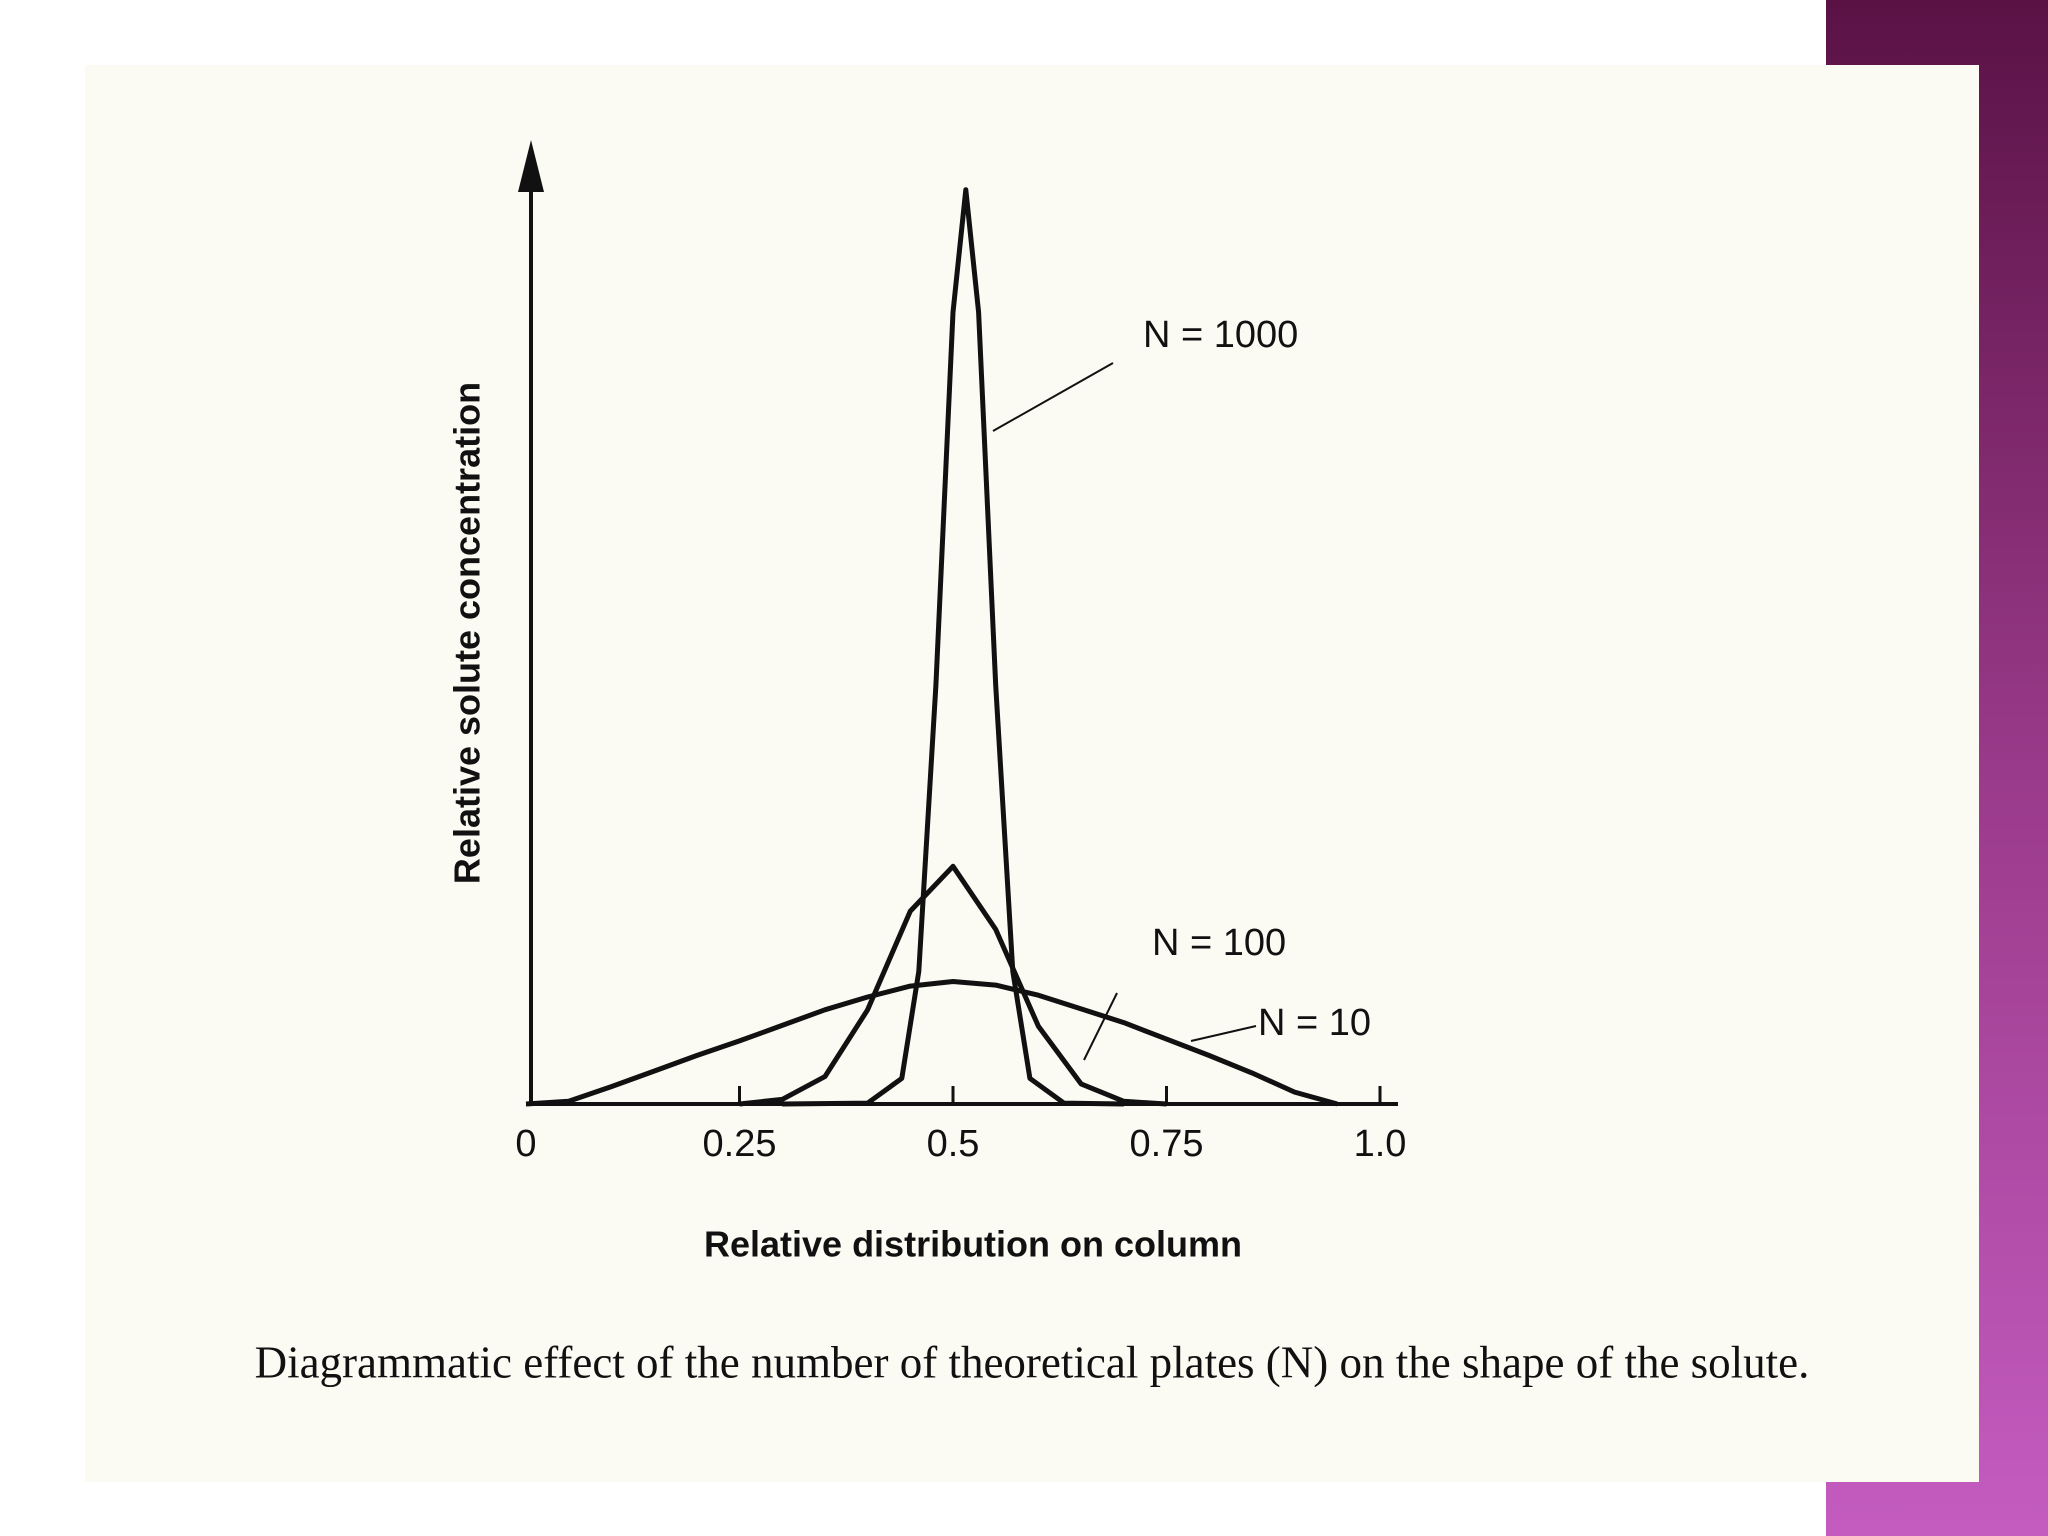 This screenshot has width=2048, height=1536. I want to click on x-tick-label: 1.0, so click(1380, 1144).